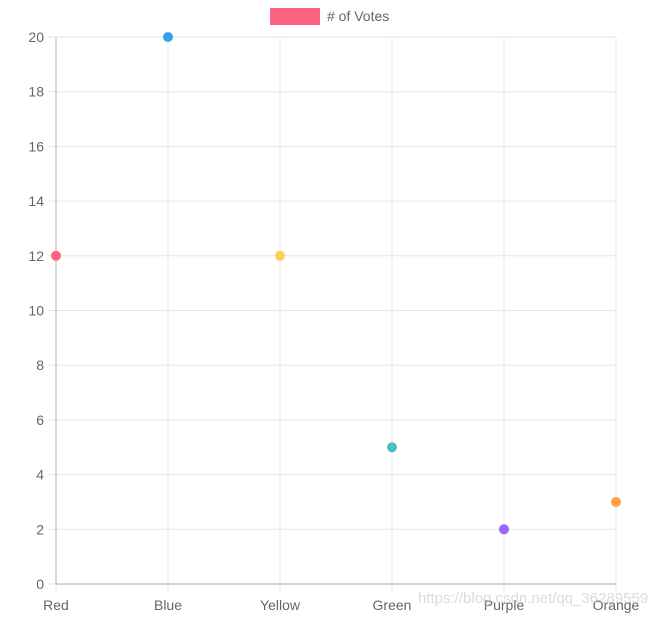  Describe the element at coordinates (36, 92) in the screenshot. I see `y-tick-label: 18` at that location.